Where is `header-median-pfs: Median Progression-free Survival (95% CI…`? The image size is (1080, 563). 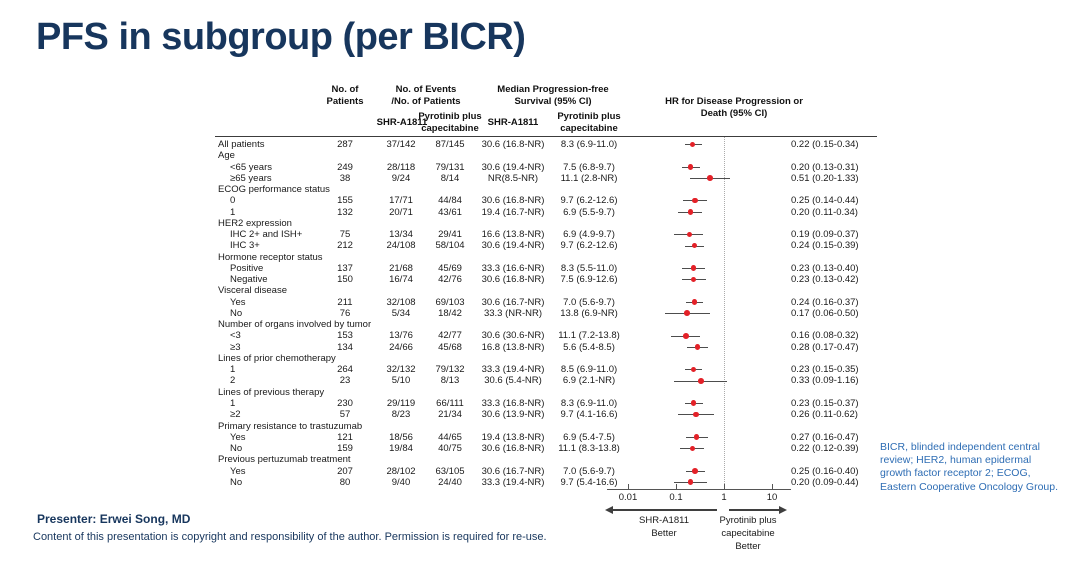 header-median-pfs: Median Progression-free Survival (95% CI… is located at coordinates (553, 95).